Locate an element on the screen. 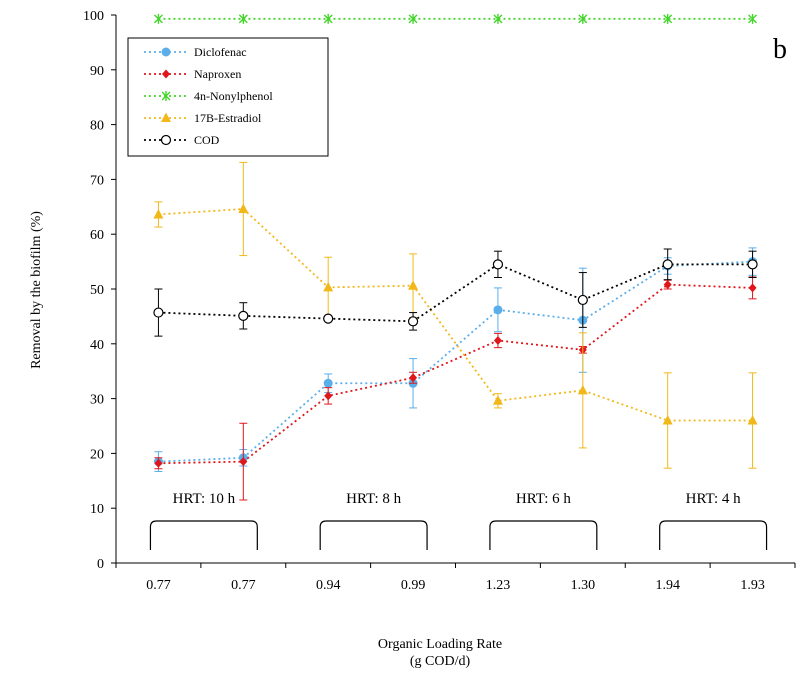  legend-label: 4n-Nonylphenol is located at coordinates (233, 96).